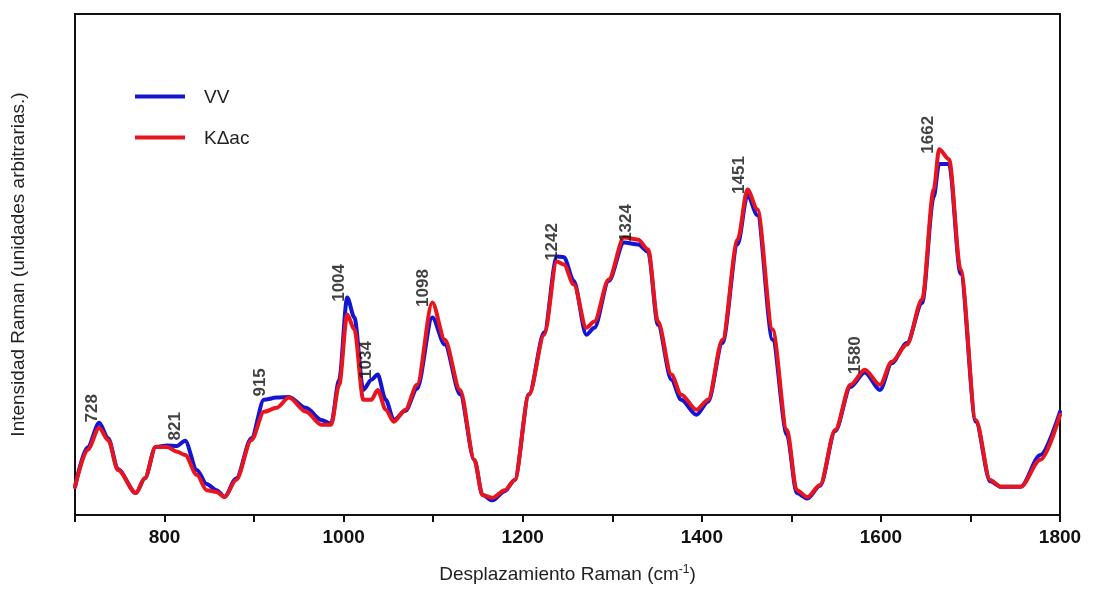 Image resolution: width=1100 pixels, height=595 pixels. What do you see at coordinates (552, 242) in the screenshot?
I see `annotation: 1242` at bounding box center [552, 242].